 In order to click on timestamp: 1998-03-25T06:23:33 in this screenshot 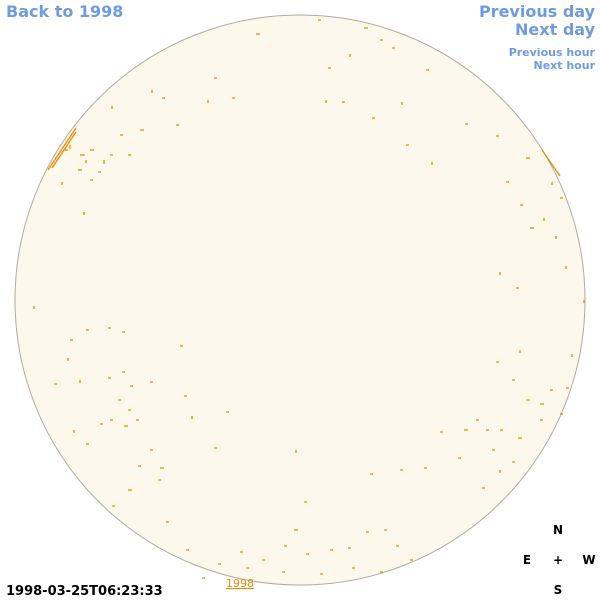, I will do `click(84, 591)`.